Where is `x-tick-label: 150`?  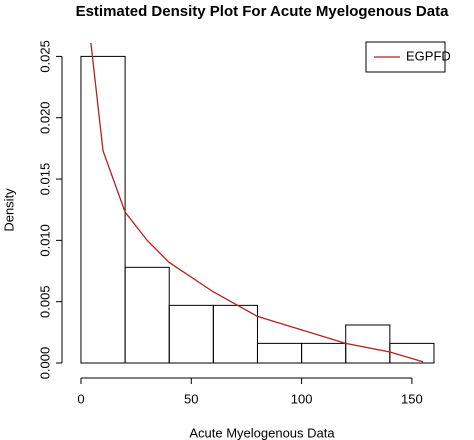
x-tick-label: 150 is located at coordinates (412, 398).